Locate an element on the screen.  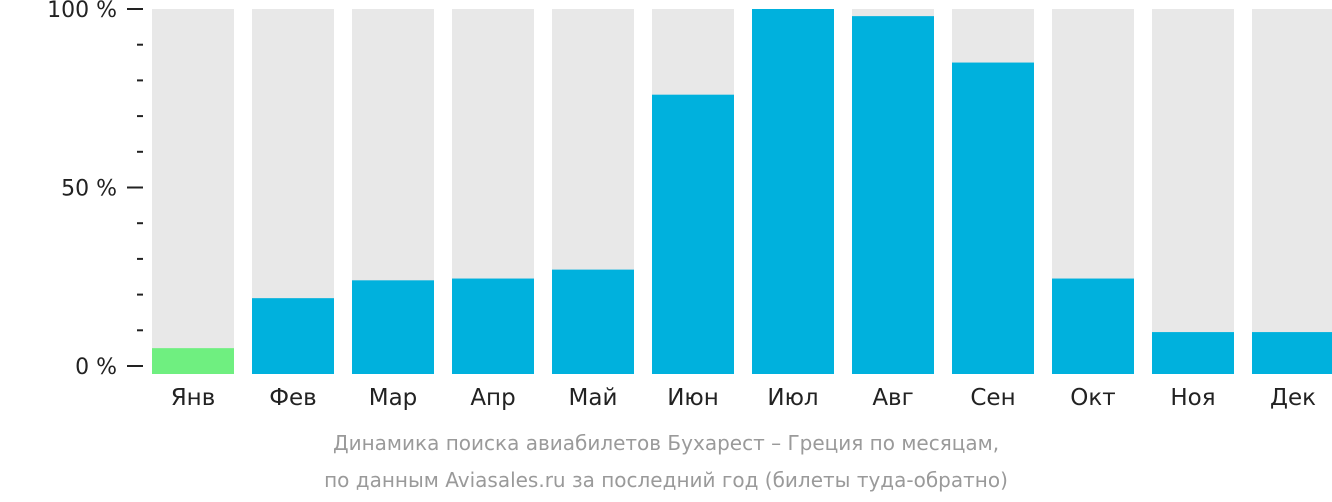
x-tick-label: Июн is located at coordinates (693, 398).